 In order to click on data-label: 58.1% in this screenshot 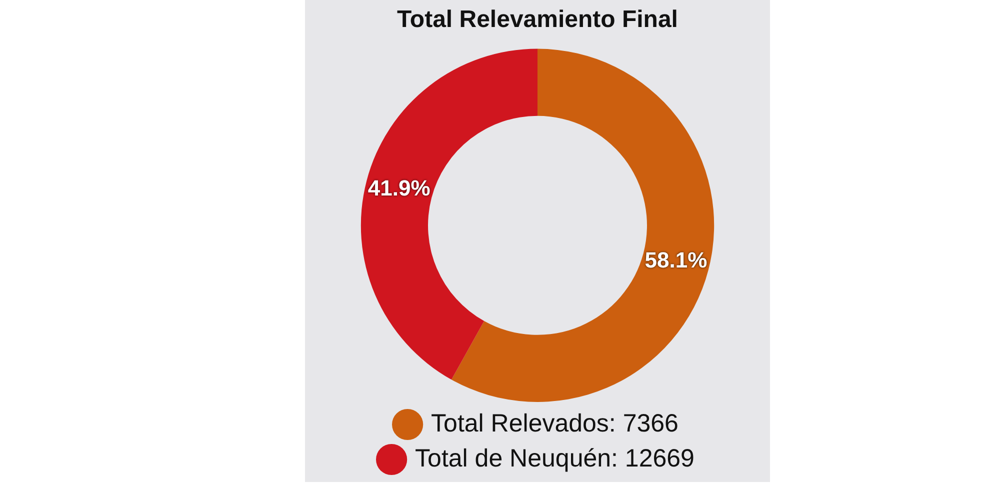, I will do `click(676, 259)`.